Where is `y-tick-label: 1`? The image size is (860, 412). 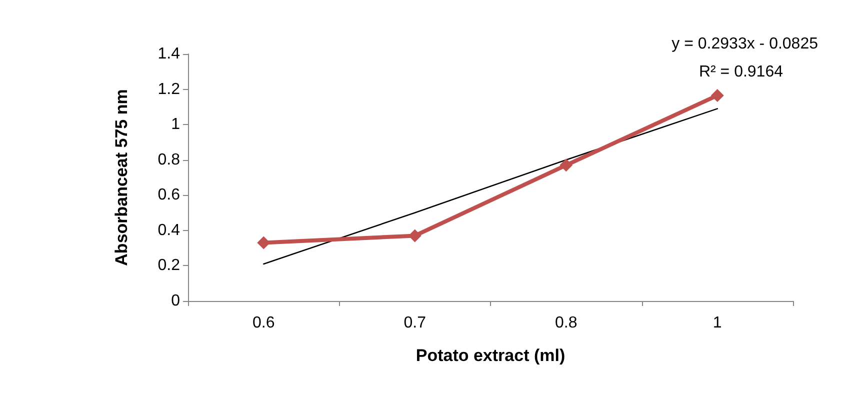 y-tick-label: 1 is located at coordinates (175, 125).